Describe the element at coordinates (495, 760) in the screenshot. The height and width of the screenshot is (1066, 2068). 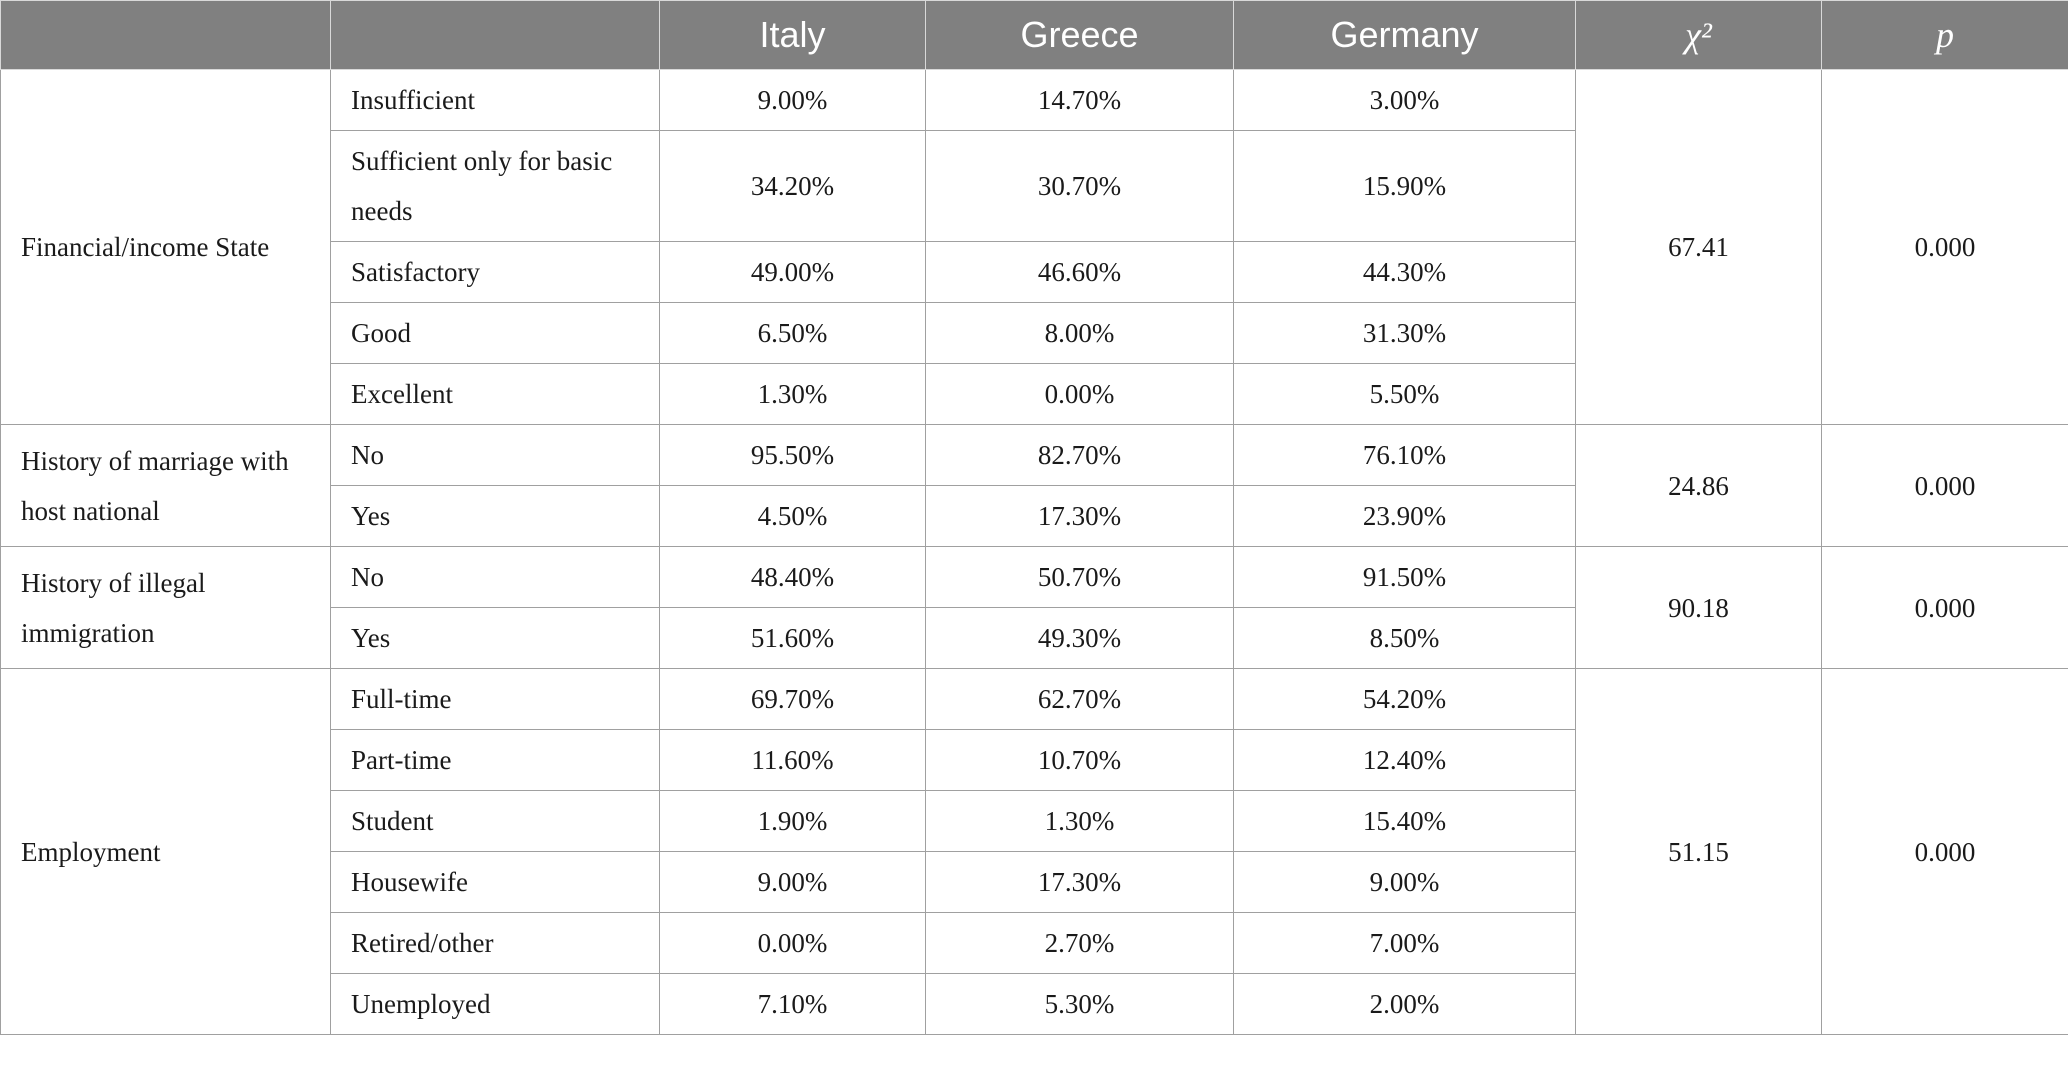
I see `row-label: Part-time` at that location.